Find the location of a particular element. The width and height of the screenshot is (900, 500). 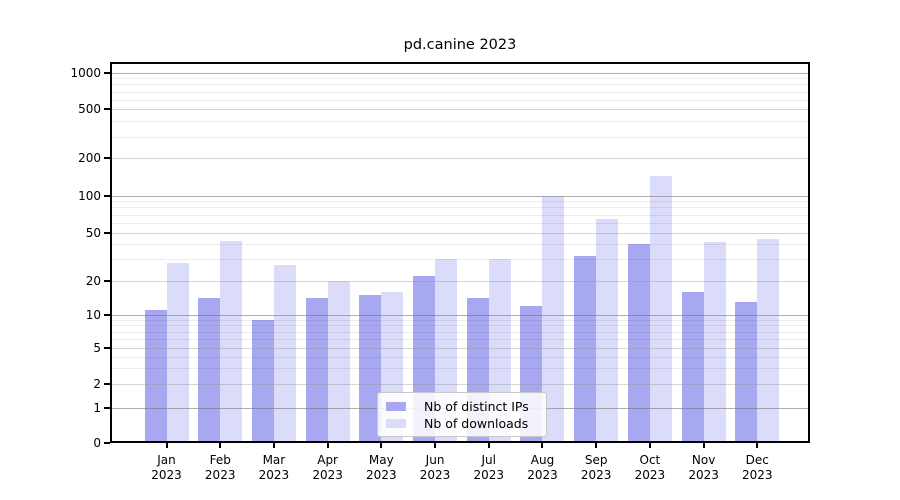

bar-downloads-mar is located at coordinates (284, 353).